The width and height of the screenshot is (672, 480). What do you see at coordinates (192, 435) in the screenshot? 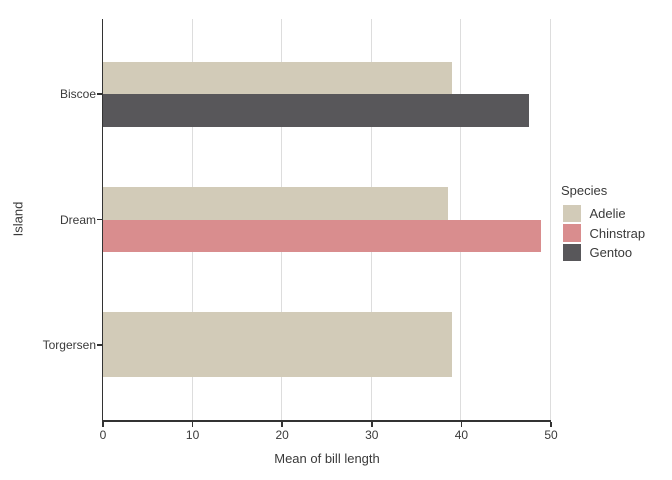
I see `x-tick-label: 10` at bounding box center [192, 435].